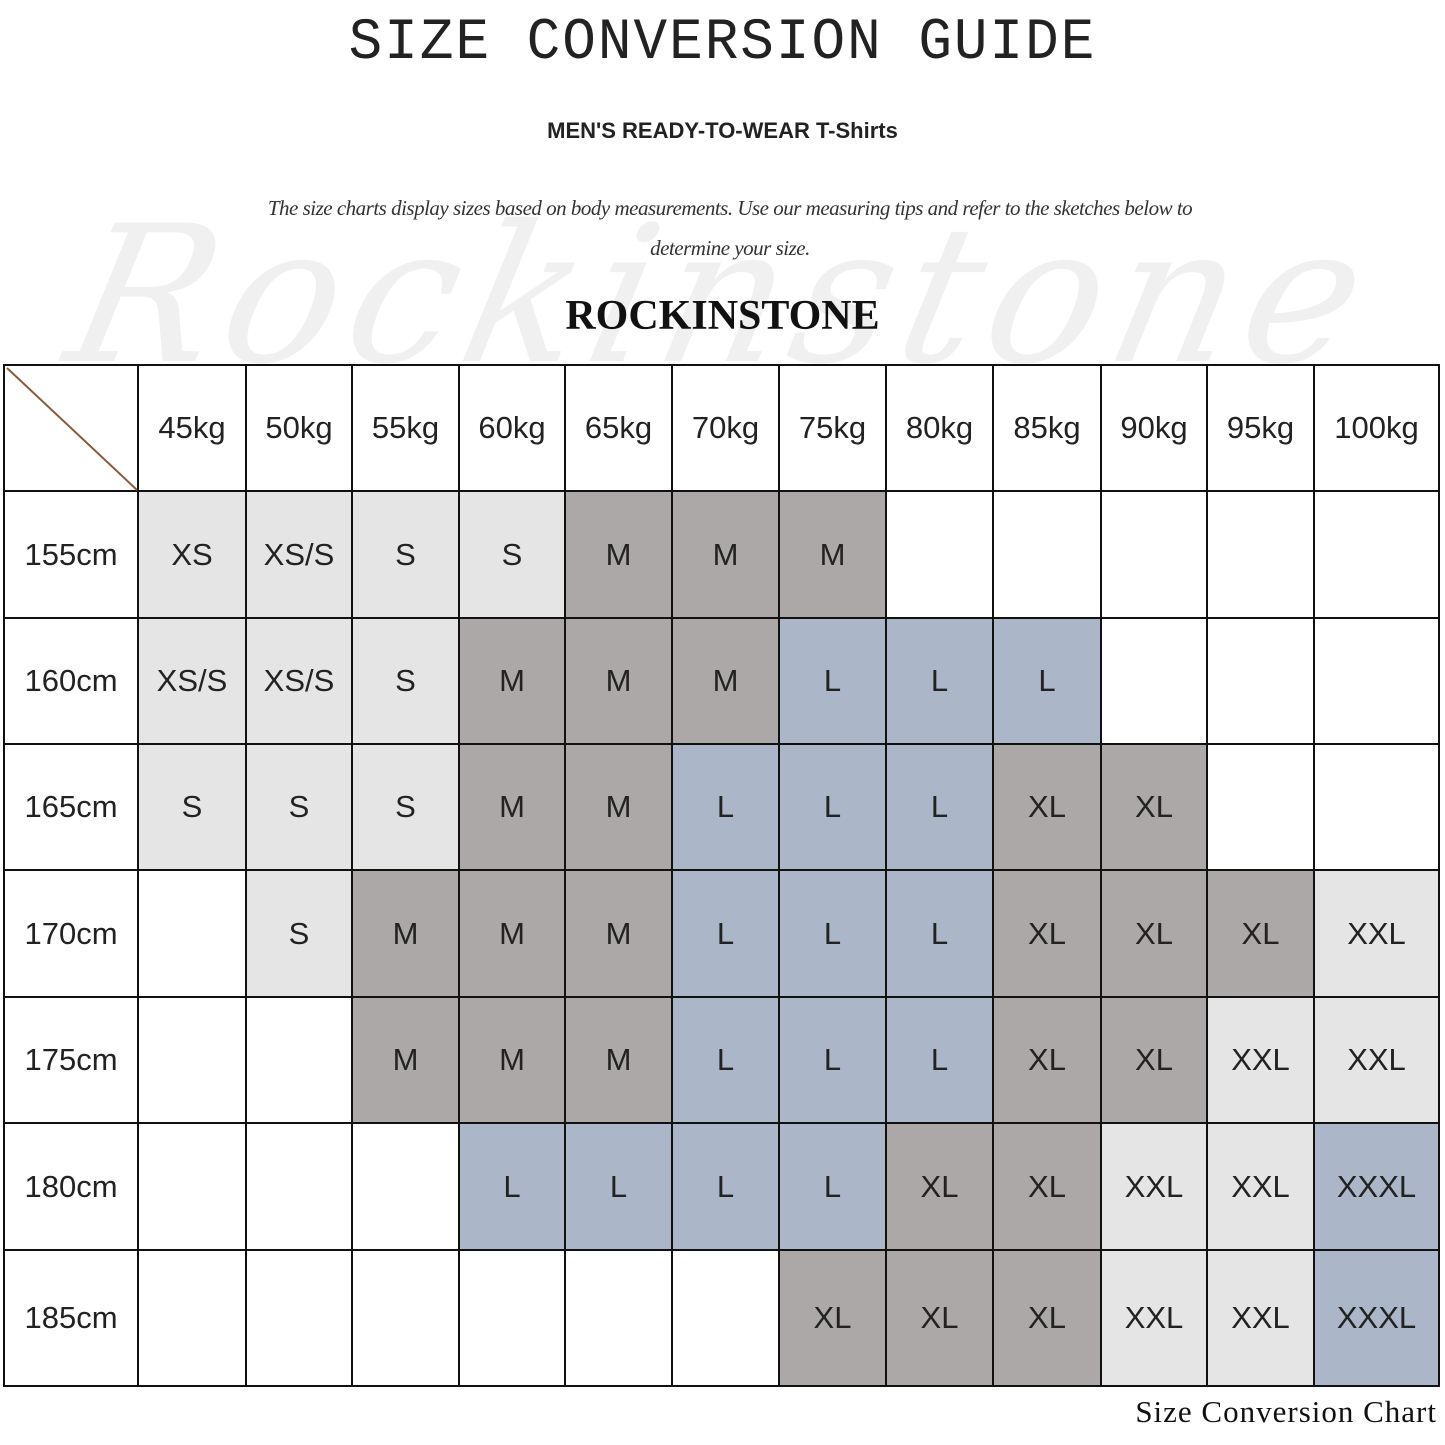 This screenshot has height=1445, width=1445. Describe the element at coordinates (722, 42) in the screenshot. I see `page-title: SIZE CONVERSION GUIDE` at that location.